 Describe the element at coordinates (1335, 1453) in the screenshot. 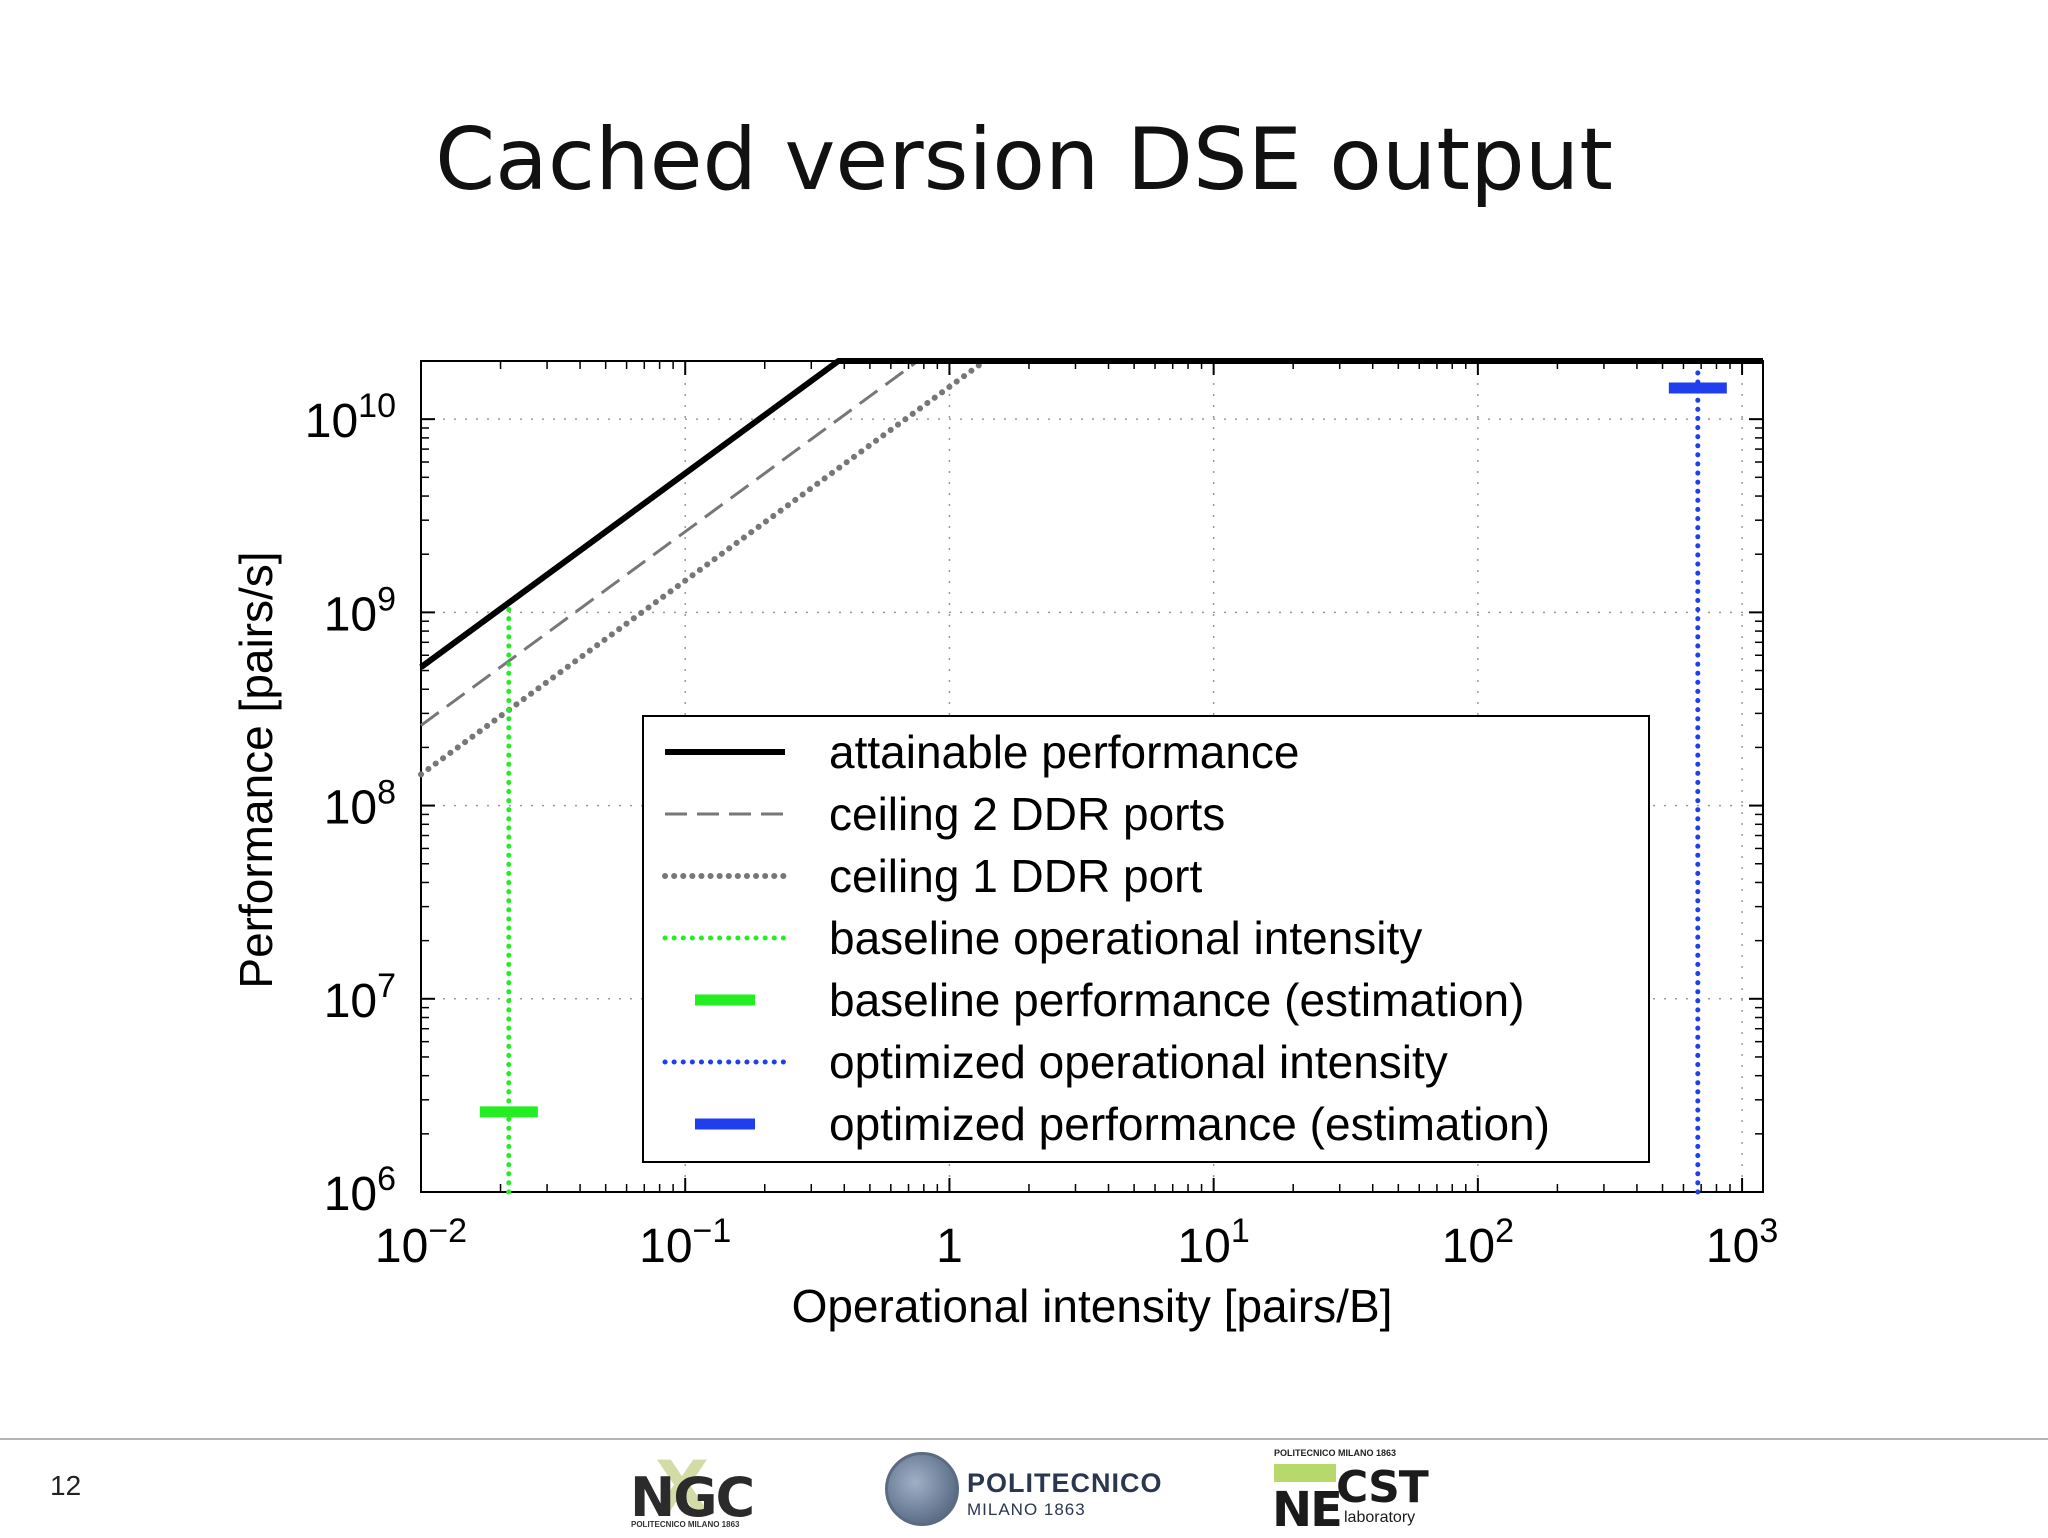

I see `necst-top-text: POLITECNICO MILANO 1863` at that location.